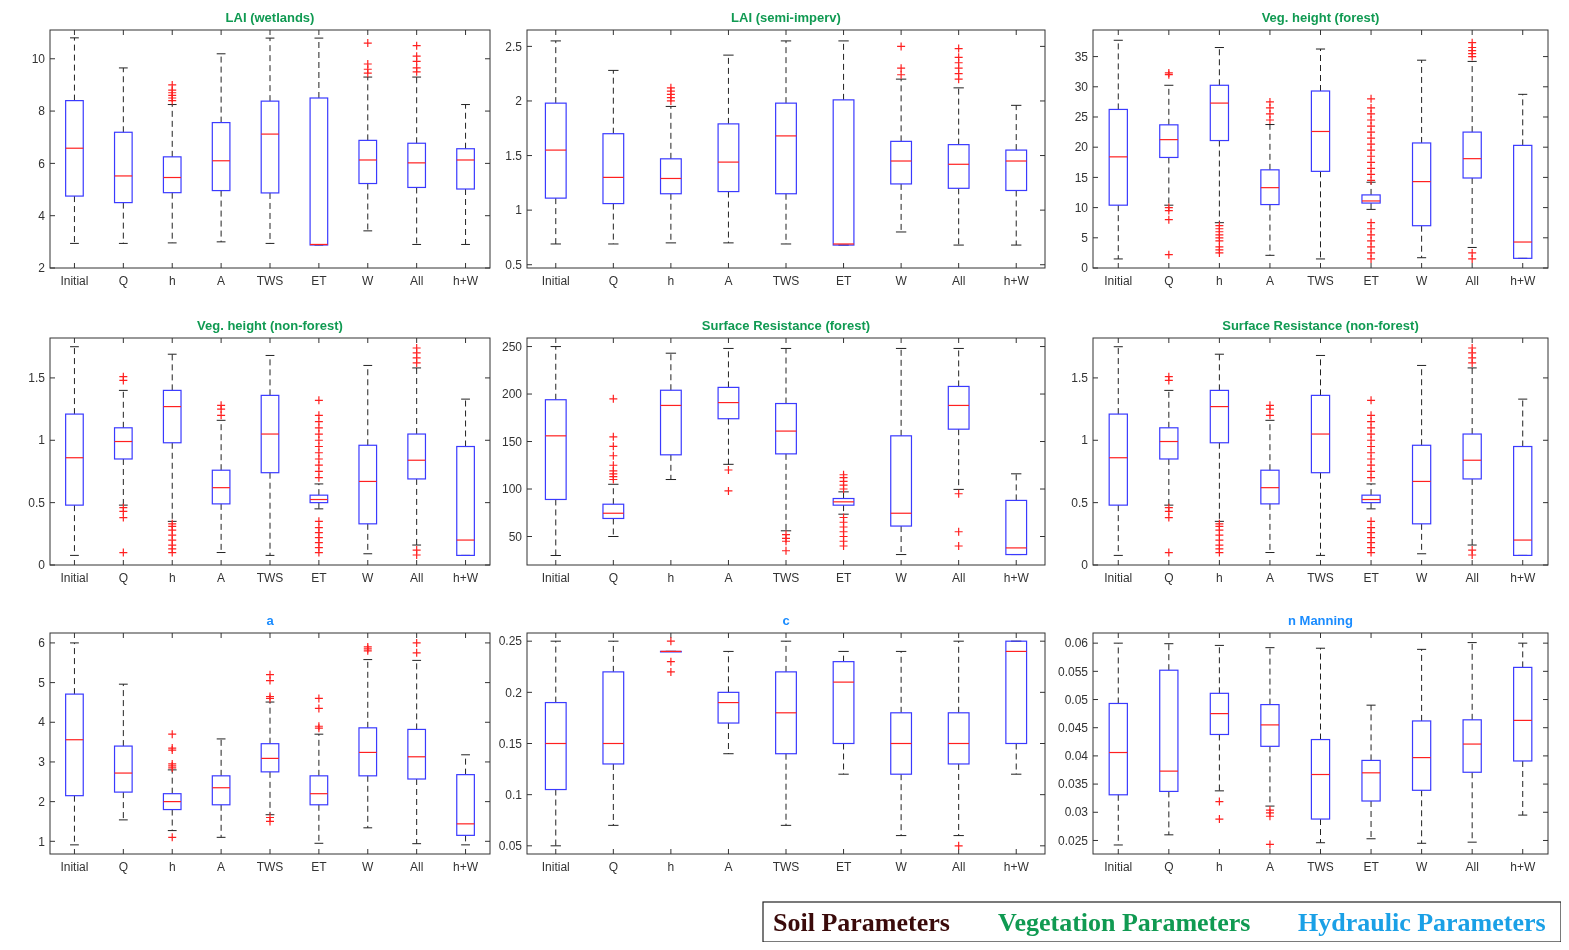 This screenshot has width=1569, height=950. I want to click on chart-title: Surface Resistance (forest), so click(786, 325).